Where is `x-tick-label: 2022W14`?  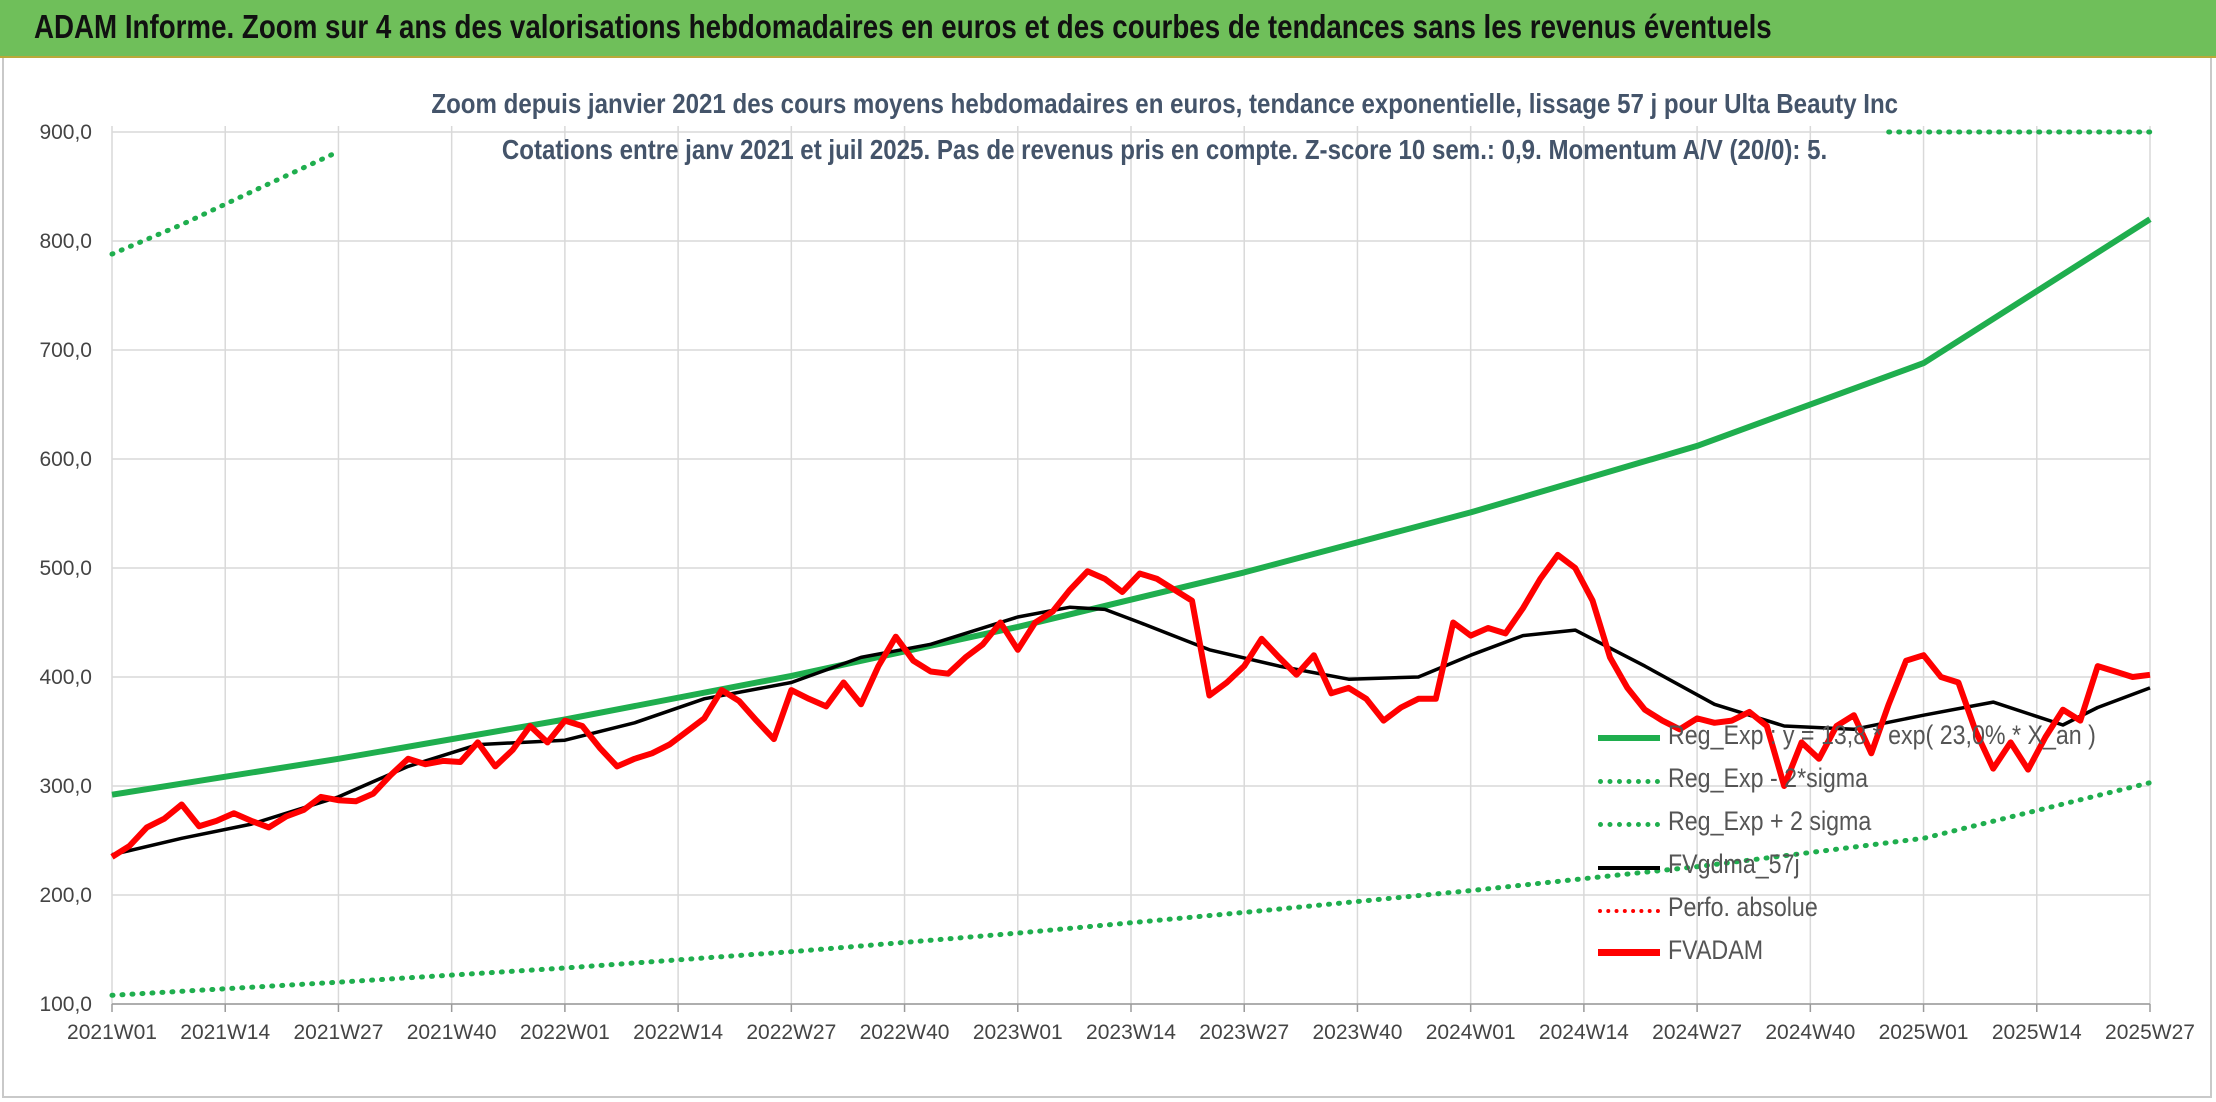 x-tick-label: 2022W14 is located at coordinates (678, 1032).